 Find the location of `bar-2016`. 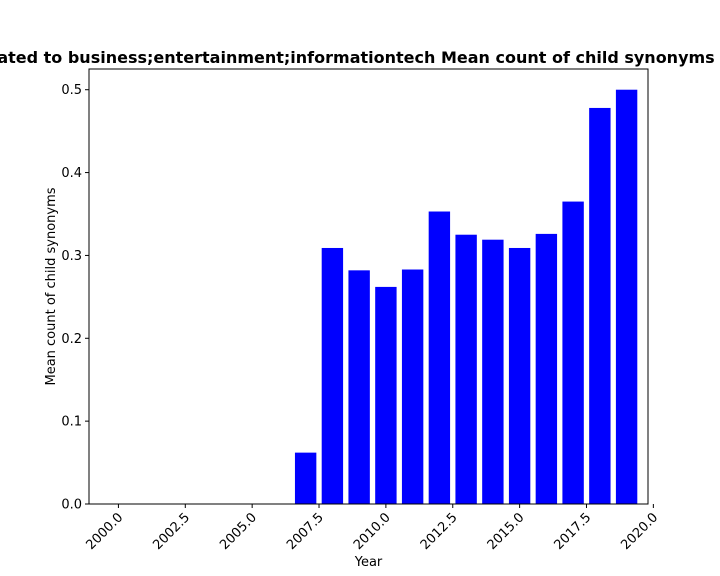

bar-2016 is located at coordinates (546, 368).